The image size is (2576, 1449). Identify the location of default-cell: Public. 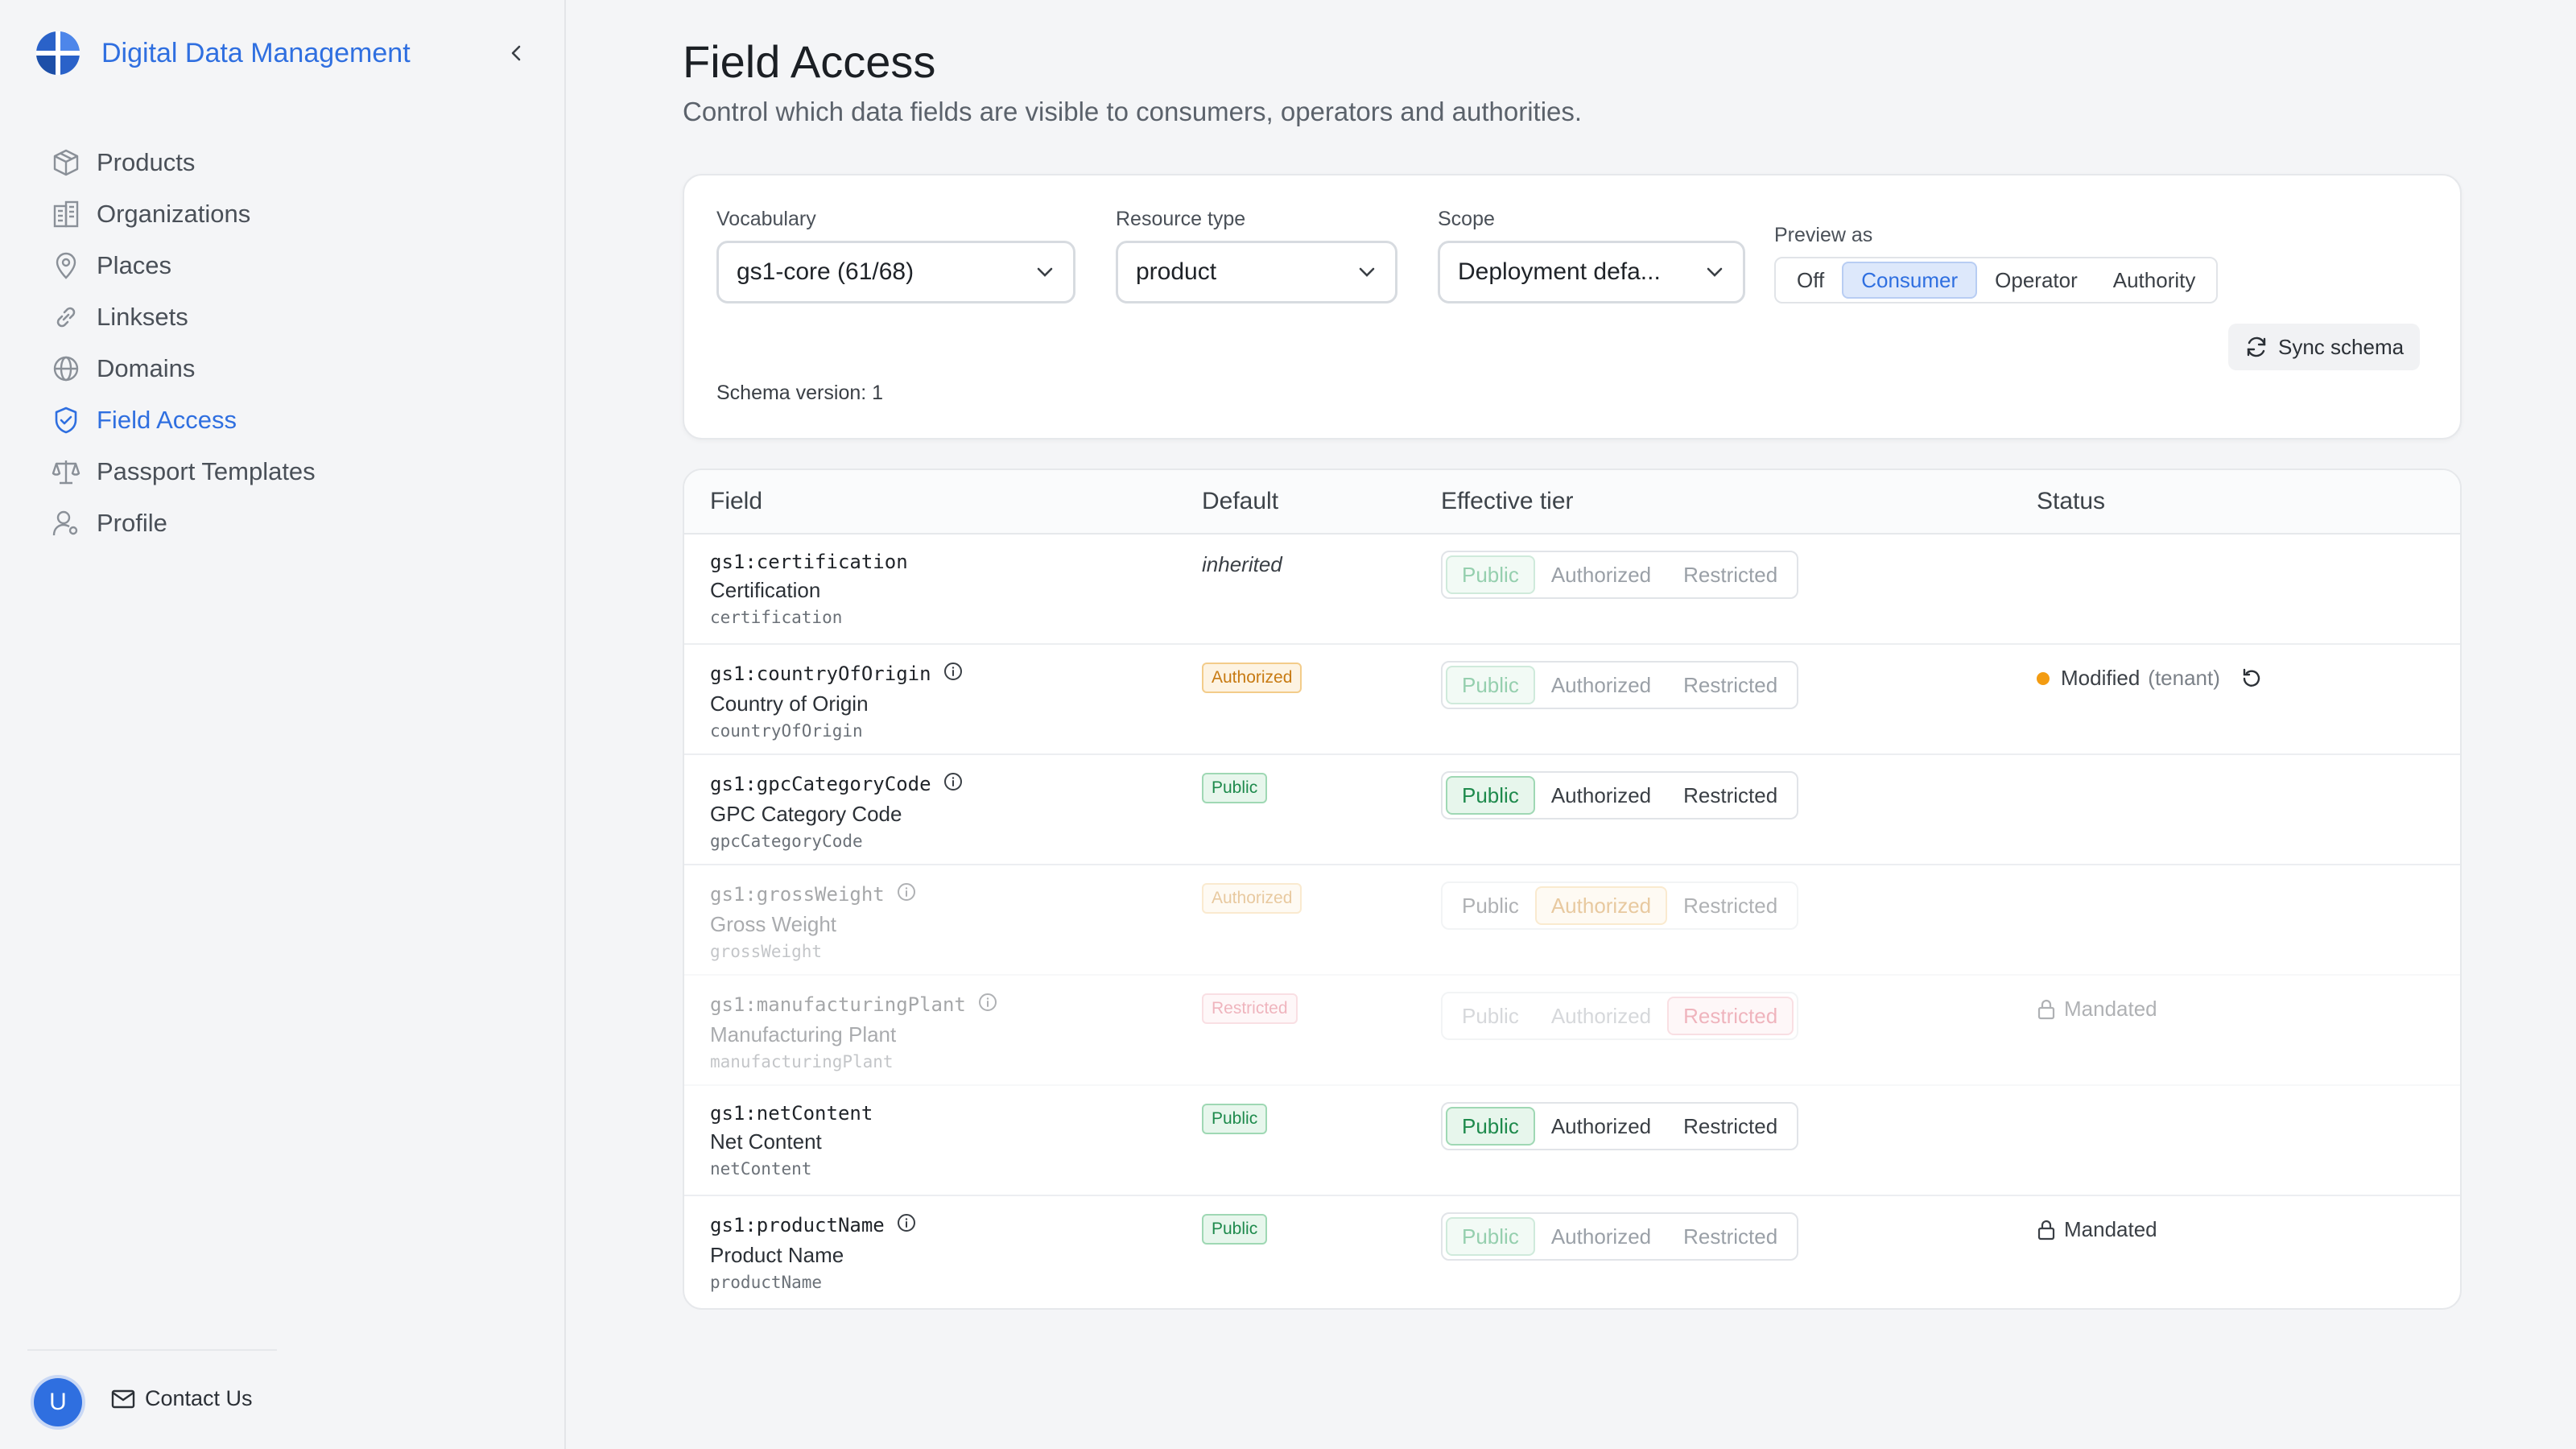
(1235, 1119).